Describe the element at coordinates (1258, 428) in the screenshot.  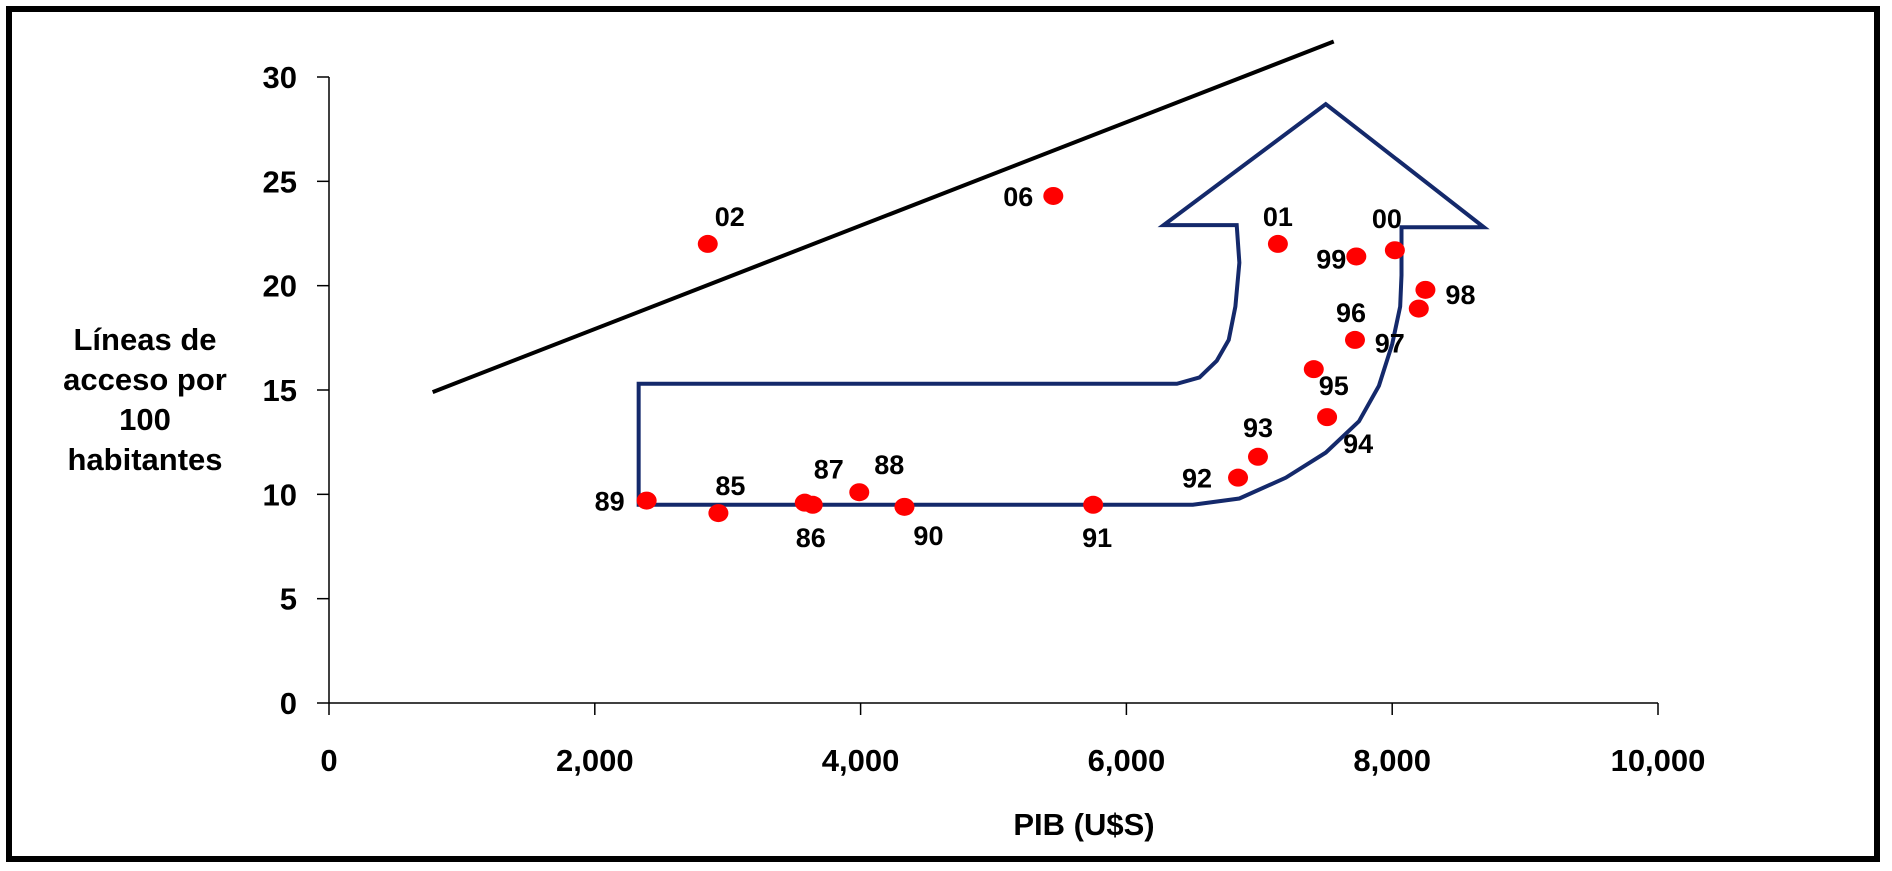
I see `data-label-93: 93` at that location.